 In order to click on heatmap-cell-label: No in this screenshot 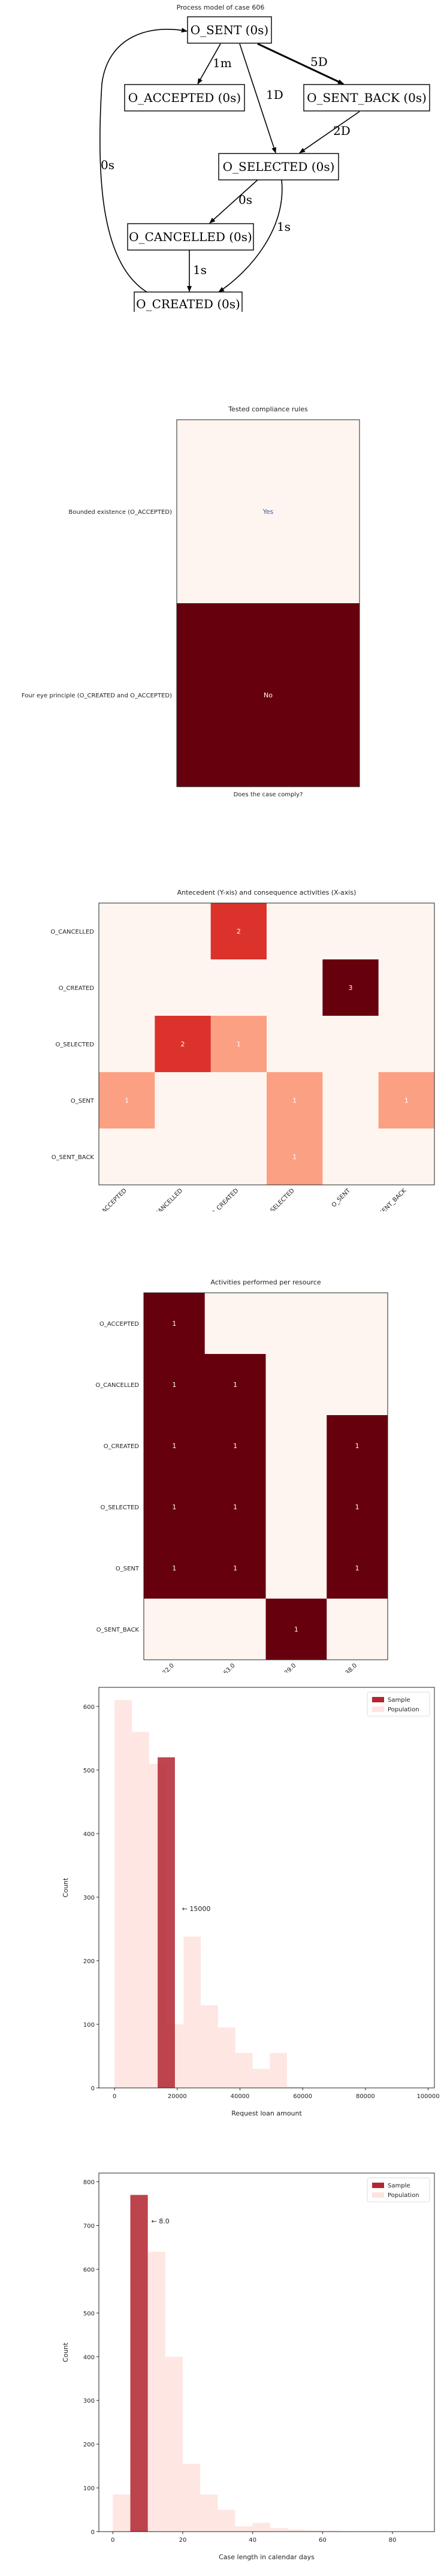, I will do `click(268, 695)`.